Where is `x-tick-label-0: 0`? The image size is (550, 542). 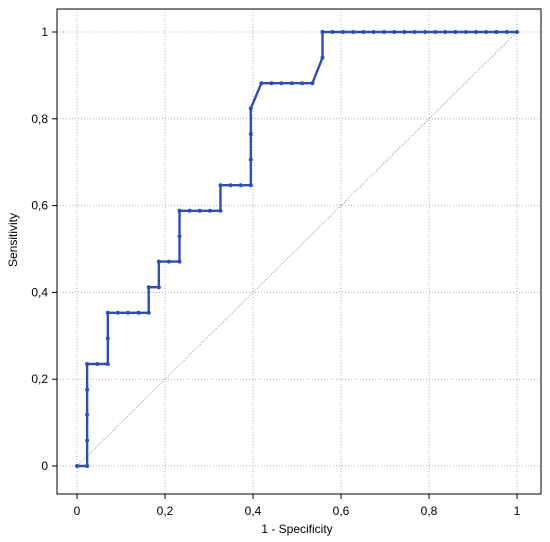
x-tick-label-0: 0 is located at coordinates (77, 511).